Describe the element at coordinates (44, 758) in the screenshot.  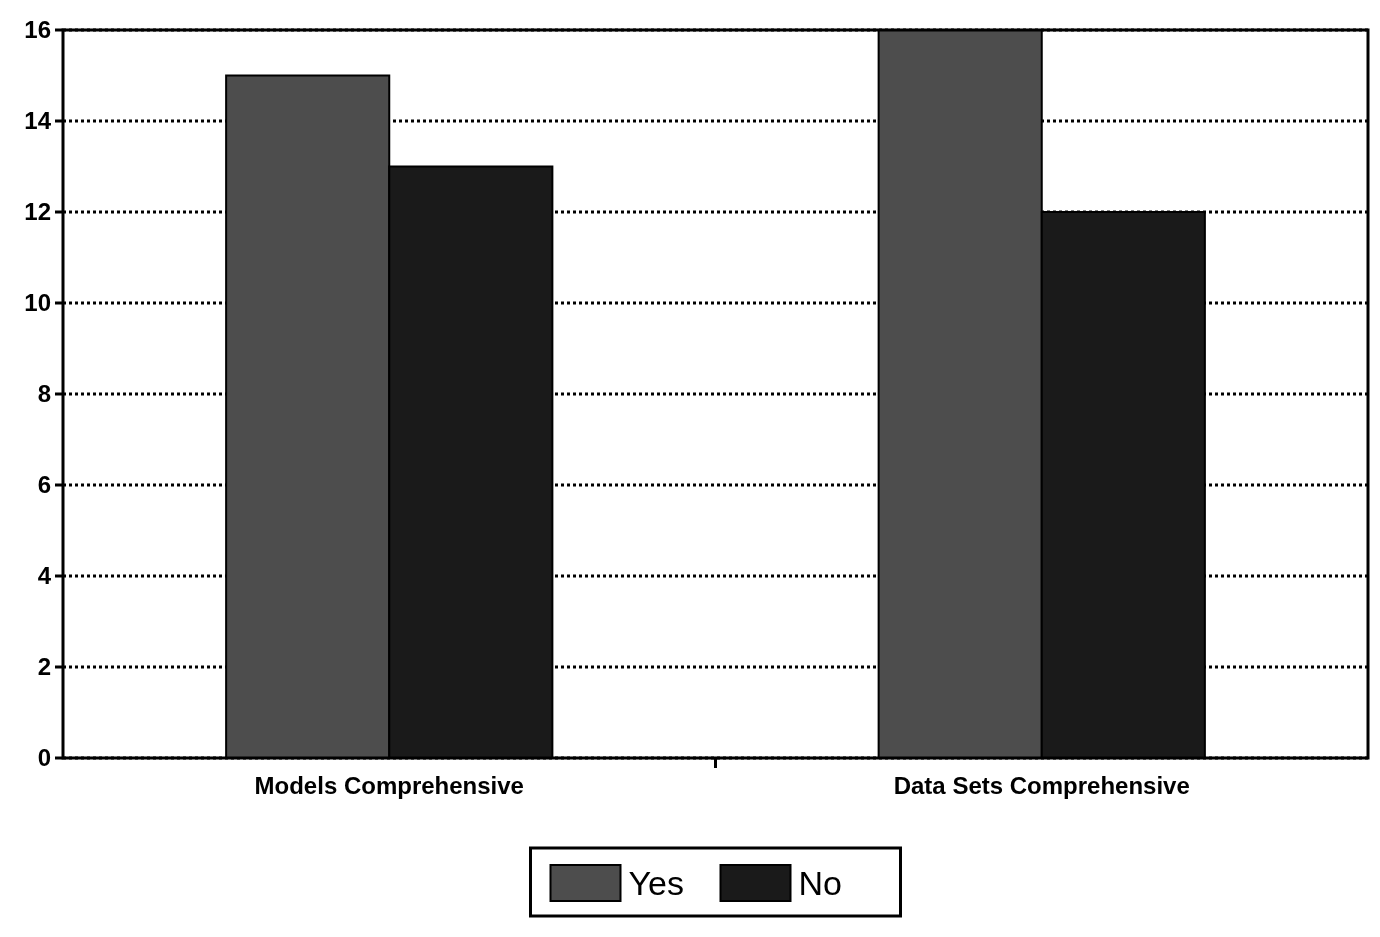
I see `y-tick-label: 0` at that location.